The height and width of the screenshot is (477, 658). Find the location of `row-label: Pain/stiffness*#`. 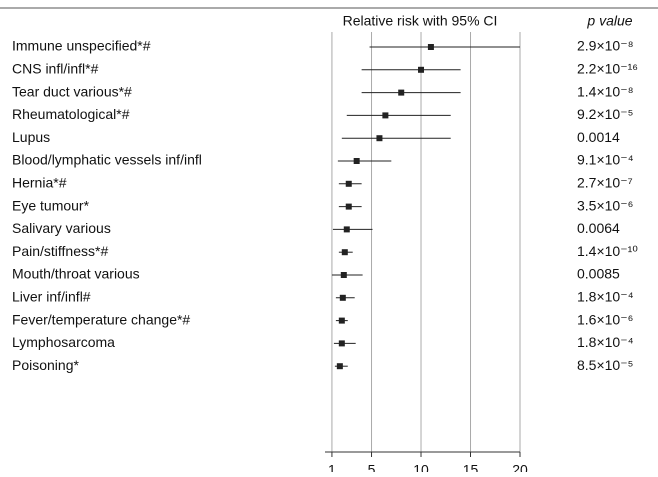

row-label: Pain/stiffness*# is located at coordinates (60, 251).